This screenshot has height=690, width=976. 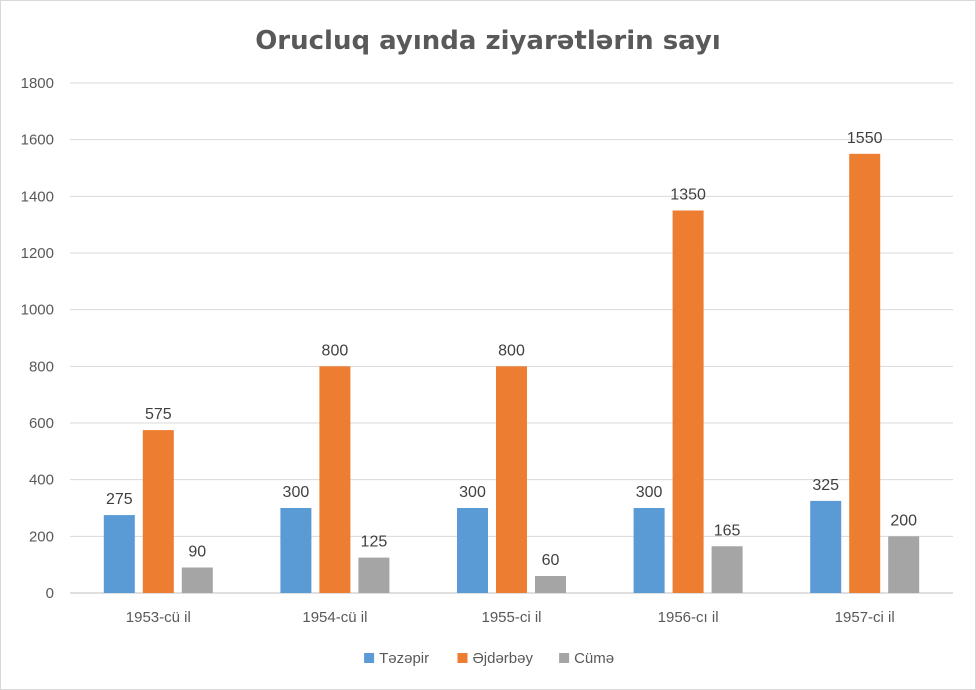 What do you see at coordinates (50, 593) in the screenshot?
I see `y-tick-label: 0` at bounding box center [50, 593].